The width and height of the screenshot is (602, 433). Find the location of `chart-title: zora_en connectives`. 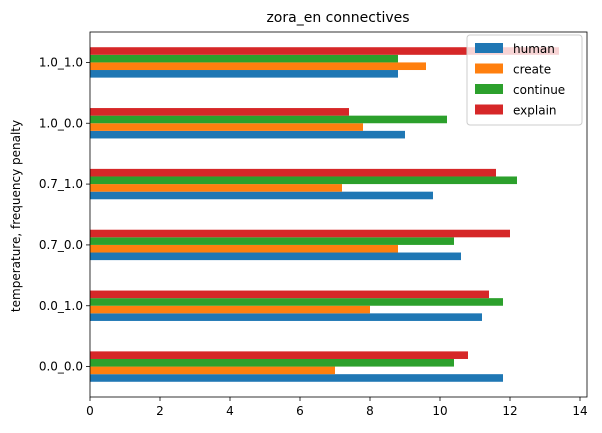

chart-title: zora_en connectives is located at coordinates (337, 18).